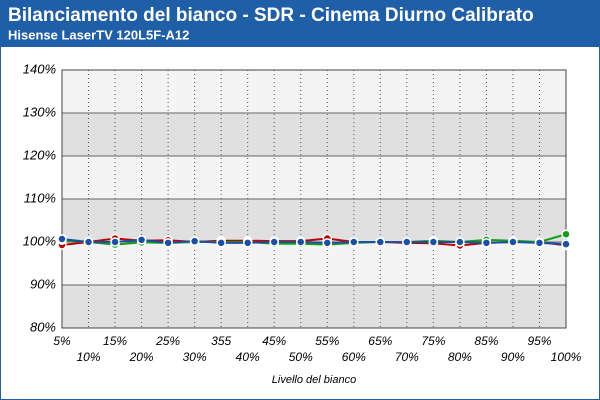 The width and height of the screenshot is (600, 400). What do you see at coordinates (327, 341) in the screenshot?
I see `x-tick-label: 55%` at bounding box center [327, 341].